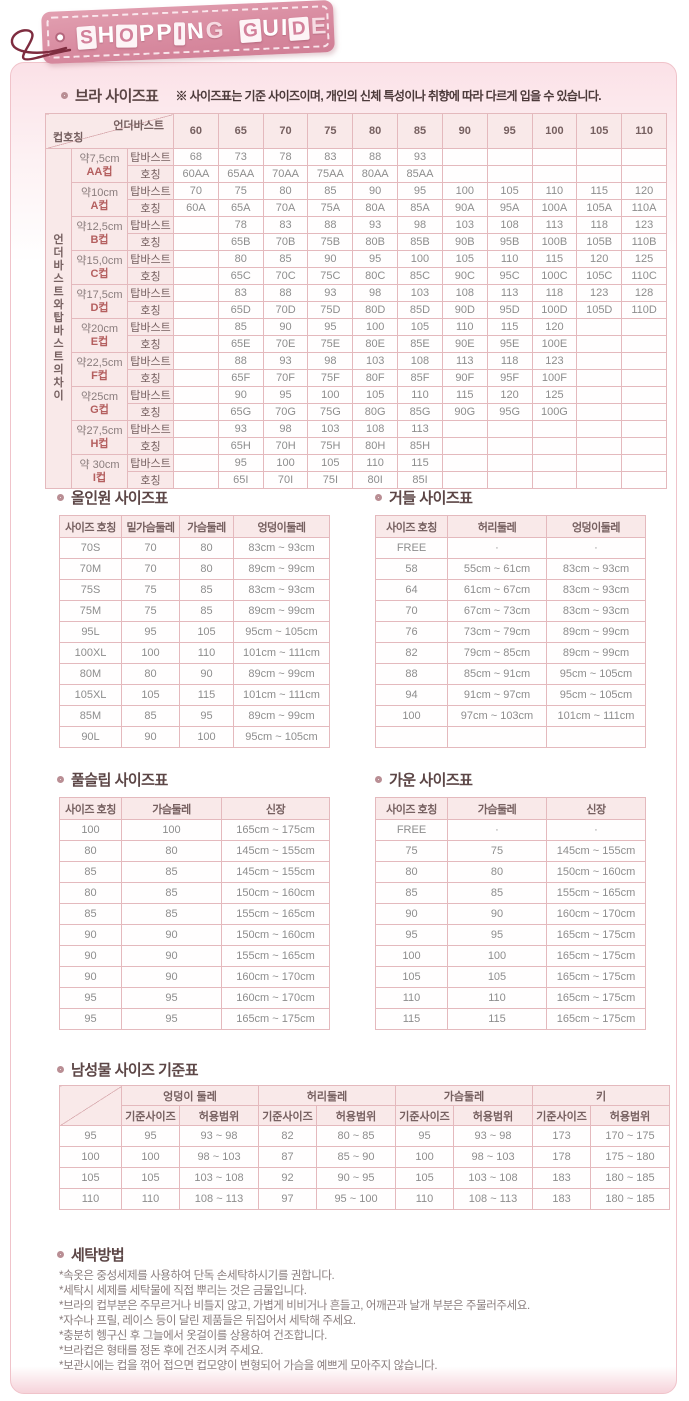  What do you see at coordinates (58, 253) in the screenshot?
I see `side-label-char: 더` at bounding box center [58, 253].